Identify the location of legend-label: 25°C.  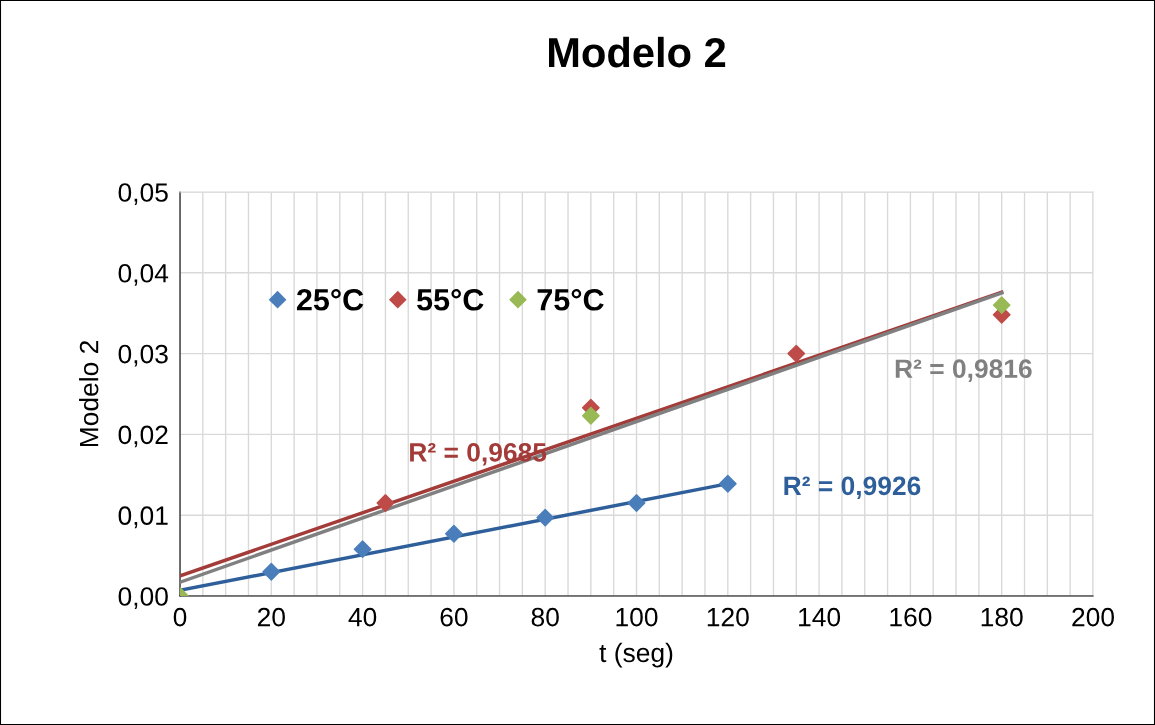
(330, 299).